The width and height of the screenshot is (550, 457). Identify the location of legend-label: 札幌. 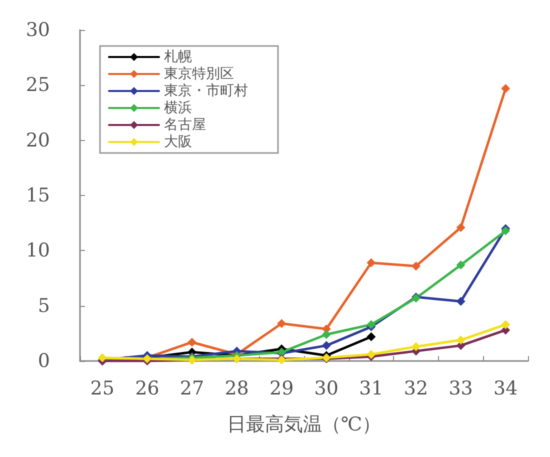
(178, 57).